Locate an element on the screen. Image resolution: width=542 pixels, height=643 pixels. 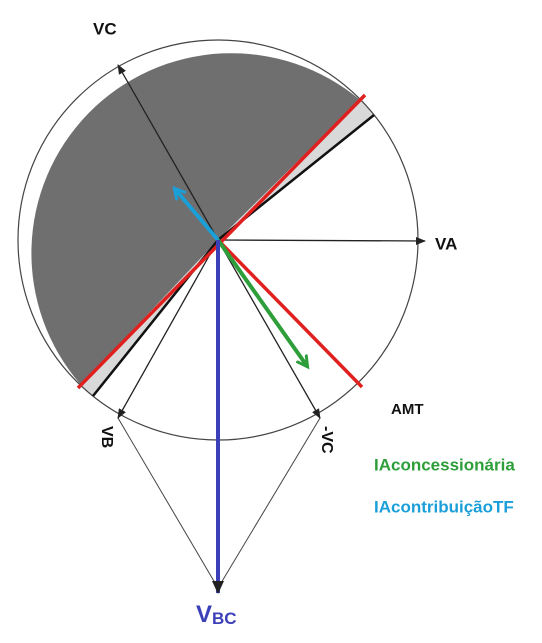
label-ia-contribuicao: IAcontribuiçãoTF is located at coordinates (444, 506).